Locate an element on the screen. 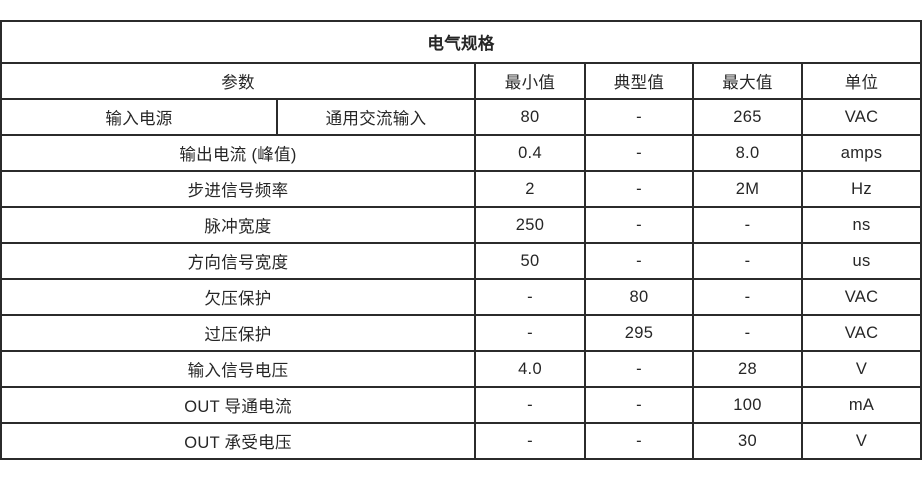 The width and height of the screenshot is (922, 480). cell-param: 欠压保护 is located at coordinates (238, 297).